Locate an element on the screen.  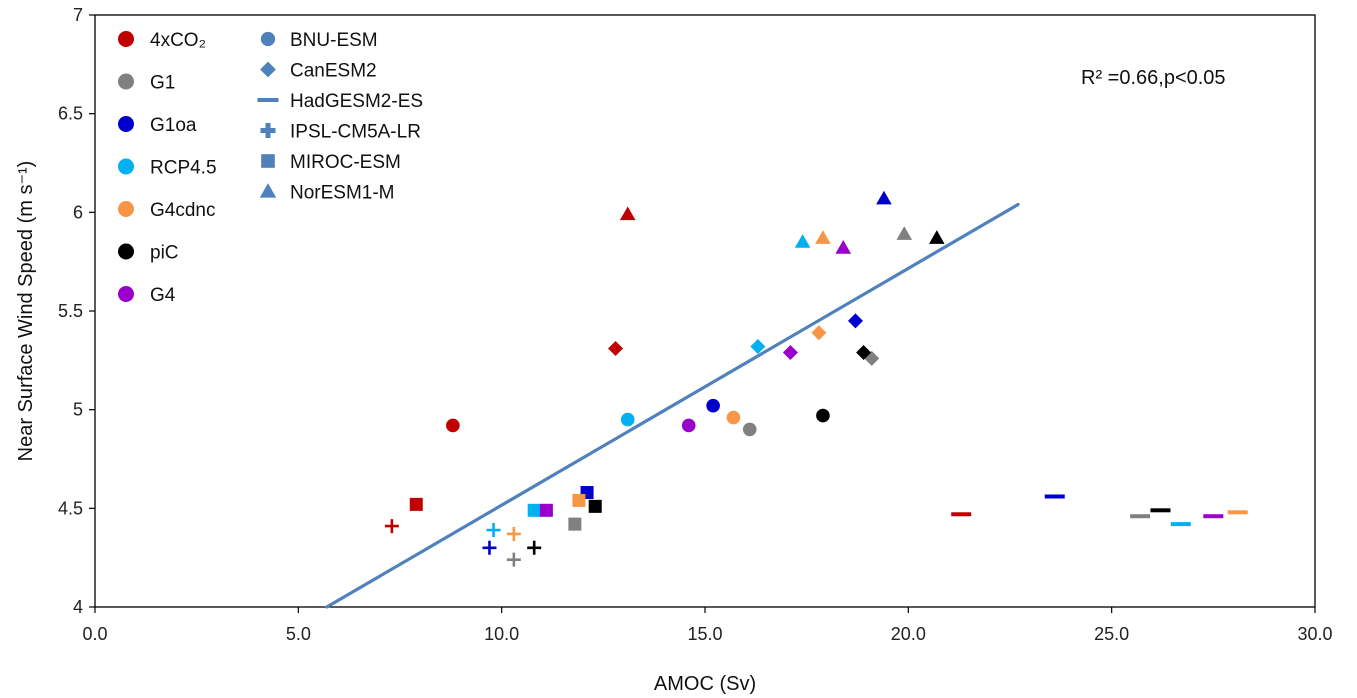
r2-annotation: R² =0.66,p<0.05 is located at coordinates (1153, 78).